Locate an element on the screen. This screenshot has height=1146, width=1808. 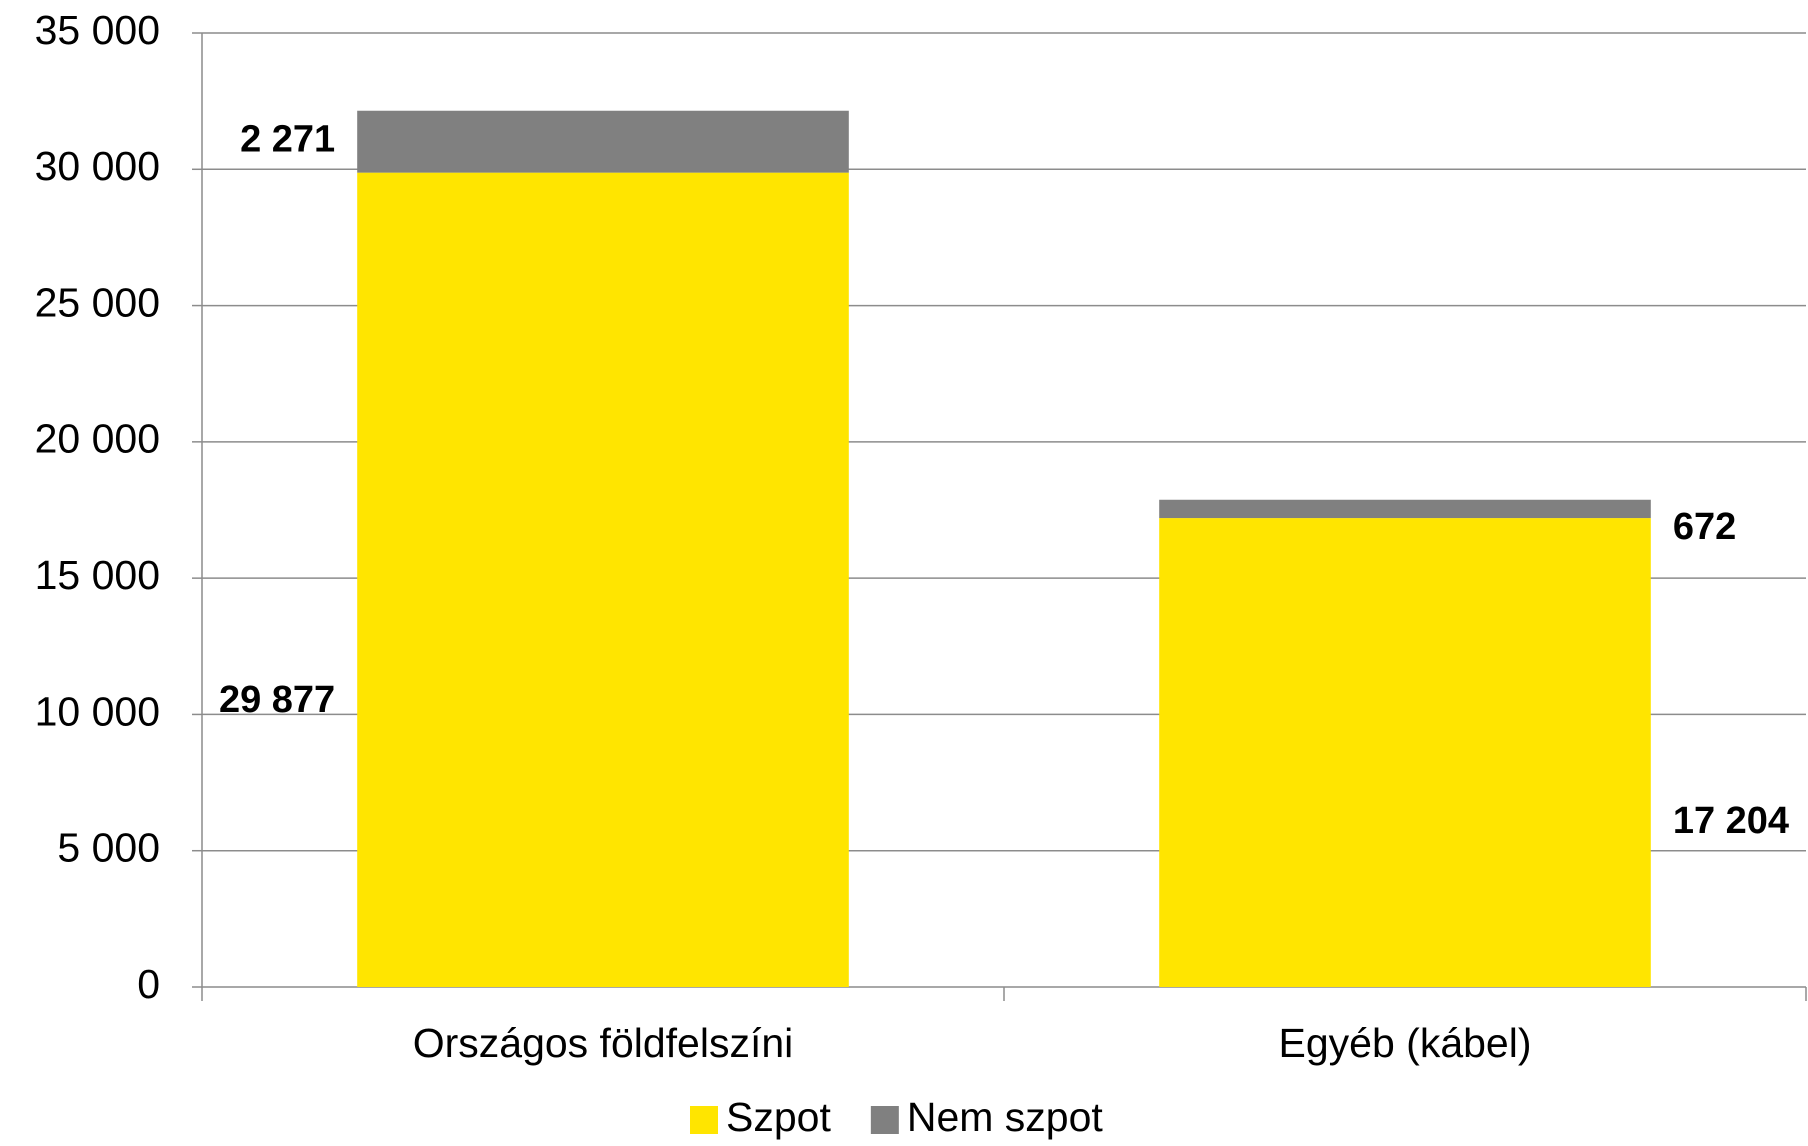
data-label: 2 271 is located at coordinates (287, 140).